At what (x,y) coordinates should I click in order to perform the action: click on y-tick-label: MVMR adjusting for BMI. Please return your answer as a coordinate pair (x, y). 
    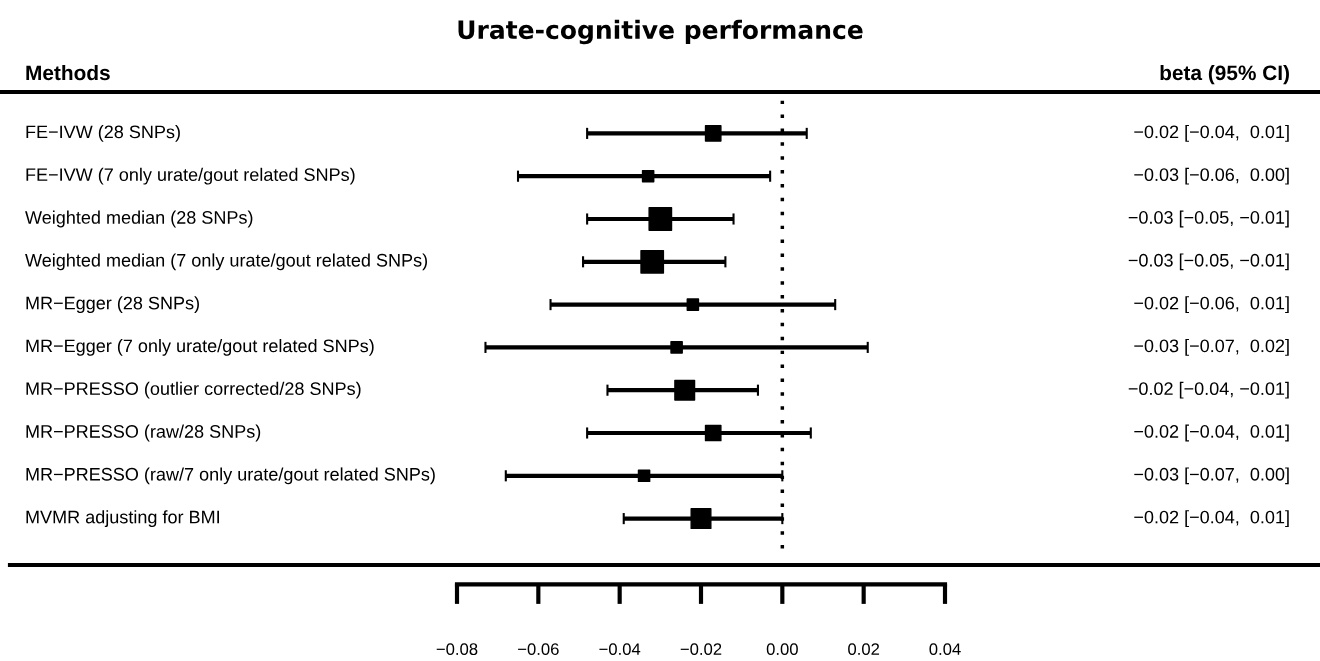
    Looking at the image, I should click on (122, 519).